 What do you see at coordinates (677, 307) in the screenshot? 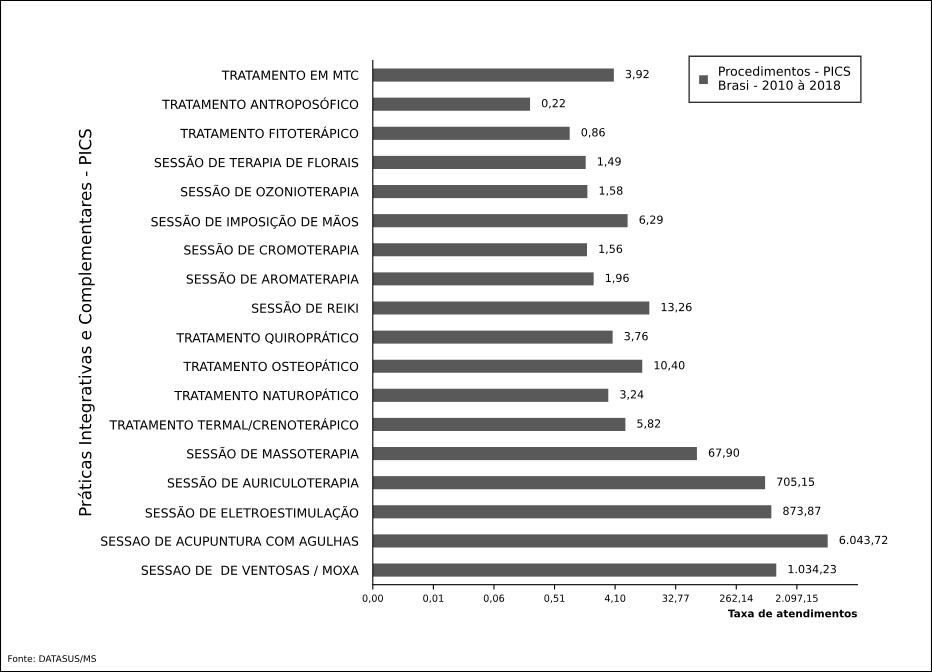
I see `data-label: 13,26` at bounding box center [677, 307].